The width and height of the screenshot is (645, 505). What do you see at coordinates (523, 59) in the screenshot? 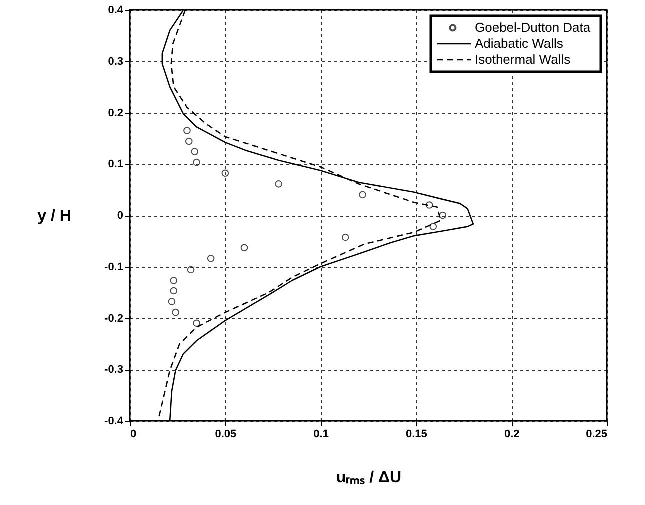
I see `legend-label: Isothermal Walls` at bounding box center [523, 59].